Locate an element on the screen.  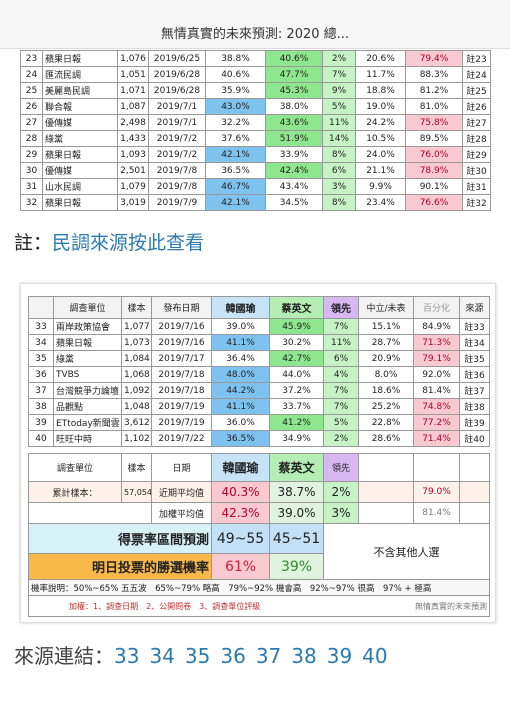
source-link: 36 is located at coordinates (233, 656).